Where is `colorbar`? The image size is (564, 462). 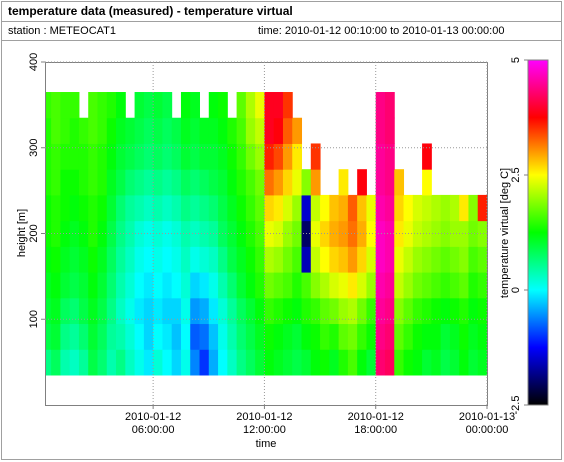
colorbar is located at coordinates (538, 232).